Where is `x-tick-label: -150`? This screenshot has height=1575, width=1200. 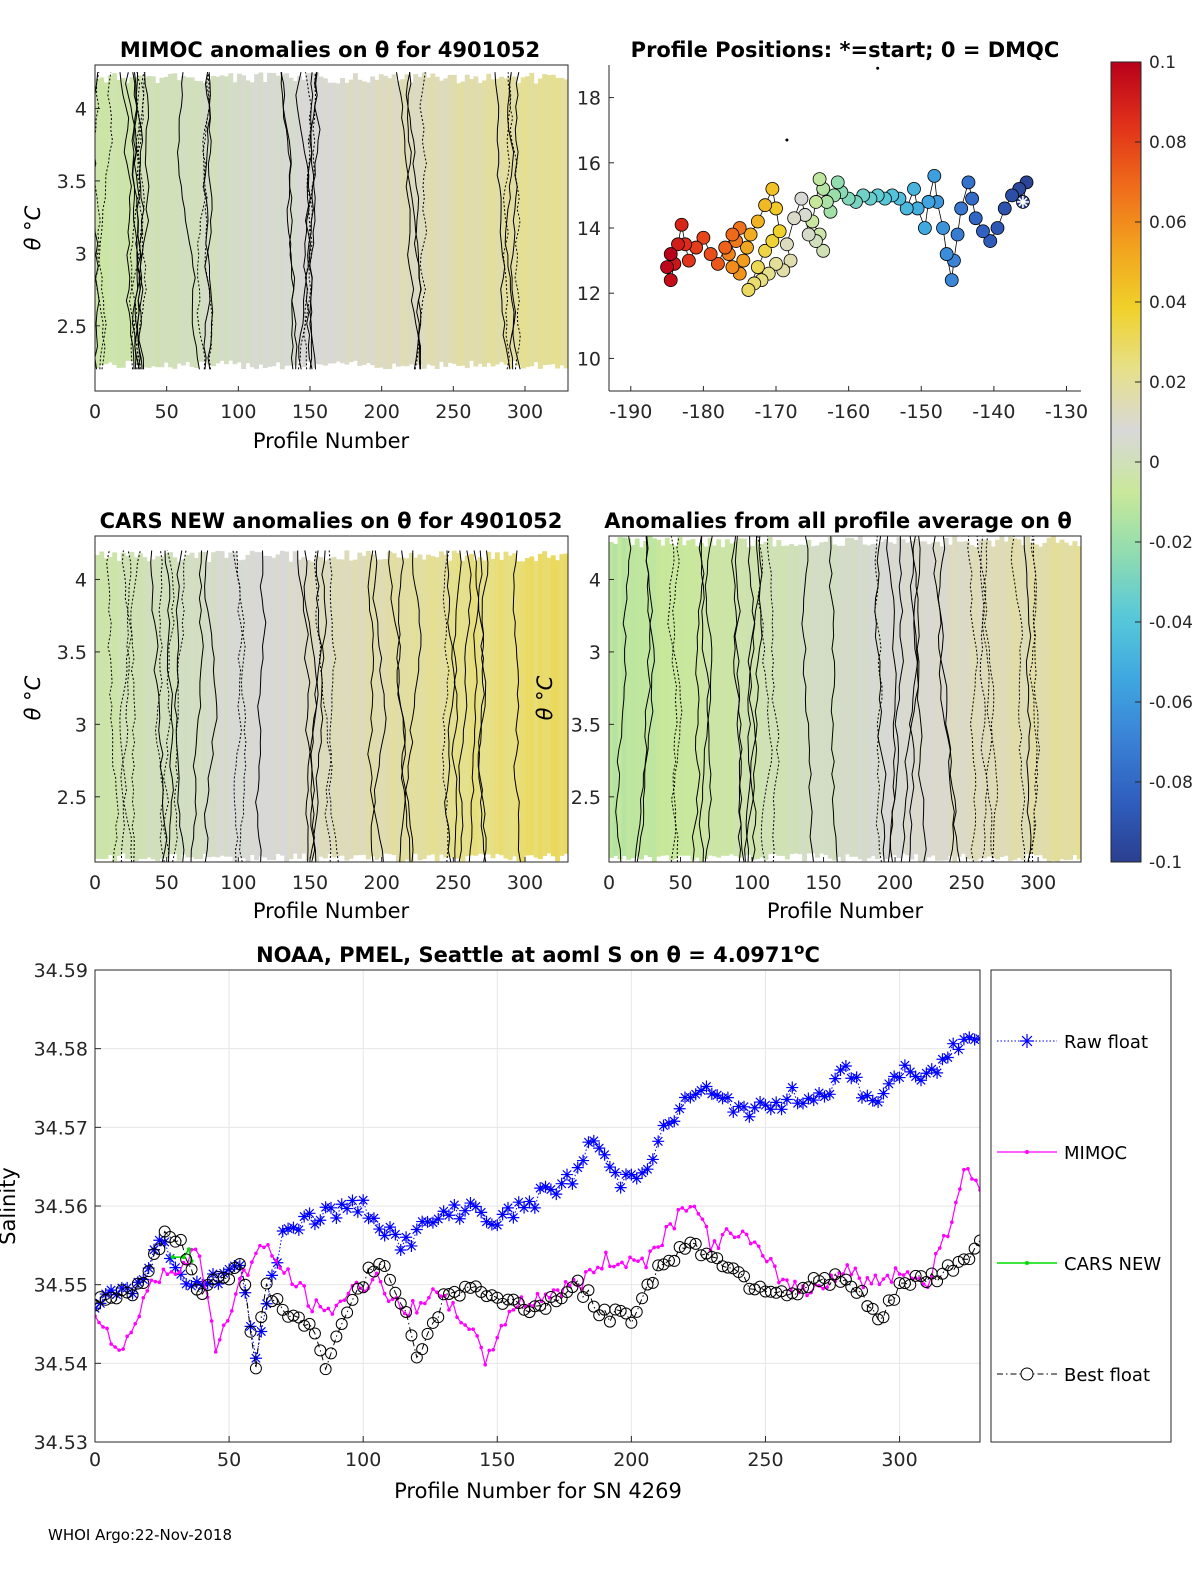 x-tick-label: -150 is located at coordinates (921, 412).